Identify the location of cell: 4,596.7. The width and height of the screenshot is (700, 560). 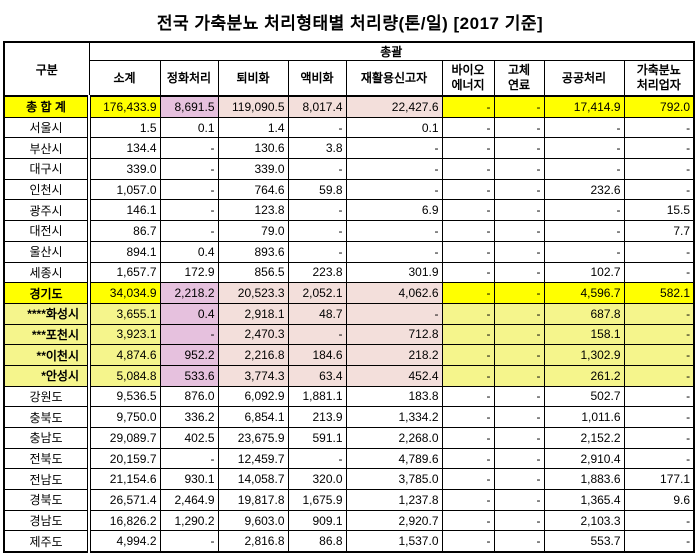
(584, 293).